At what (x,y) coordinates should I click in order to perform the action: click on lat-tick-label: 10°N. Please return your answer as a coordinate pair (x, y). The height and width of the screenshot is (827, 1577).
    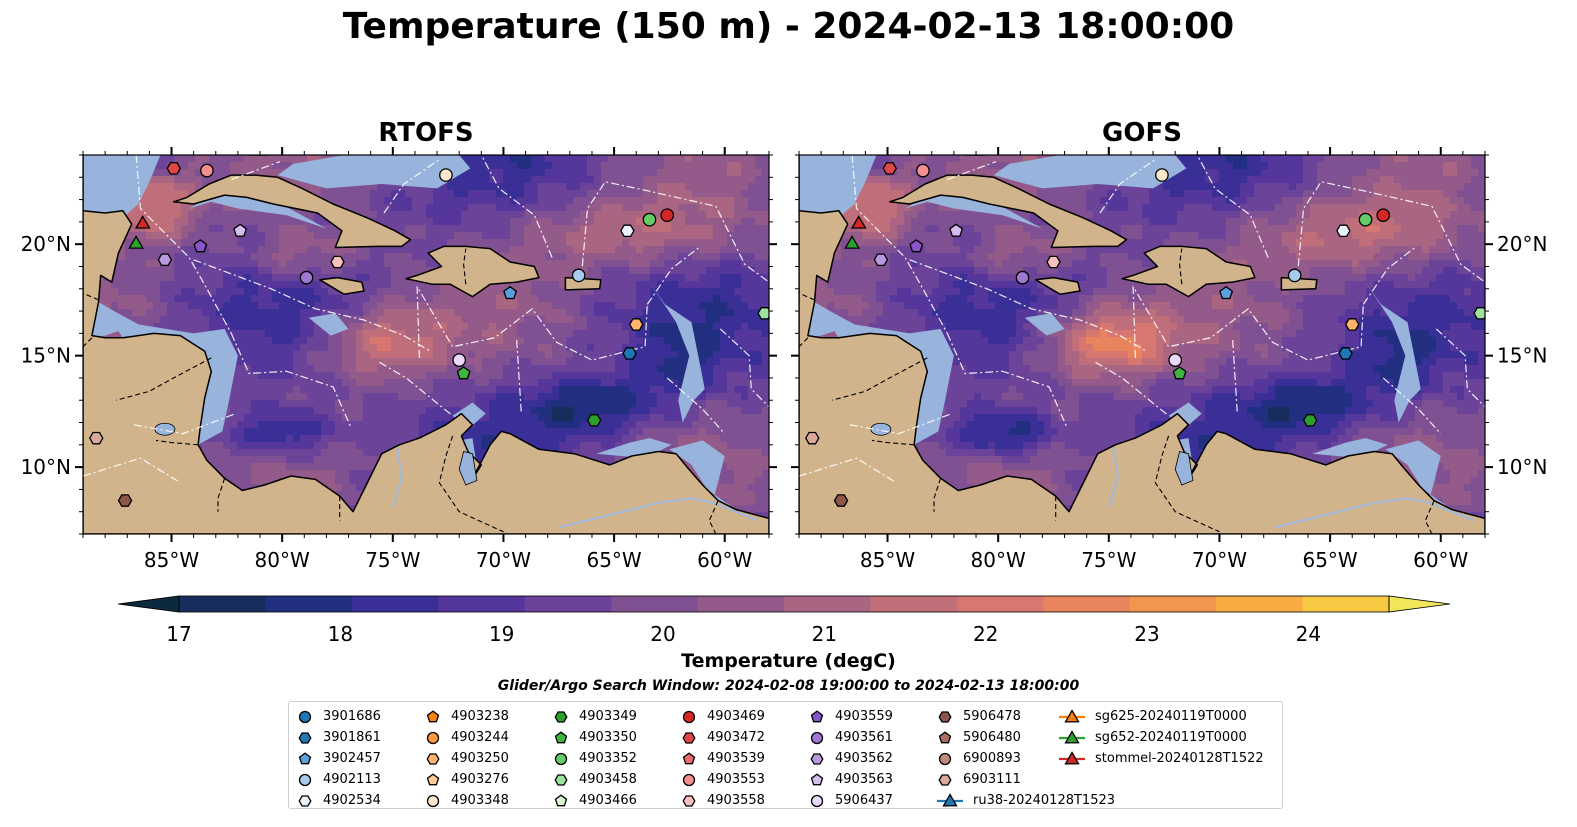
    Looking at the image, I should click on (1522, 467).